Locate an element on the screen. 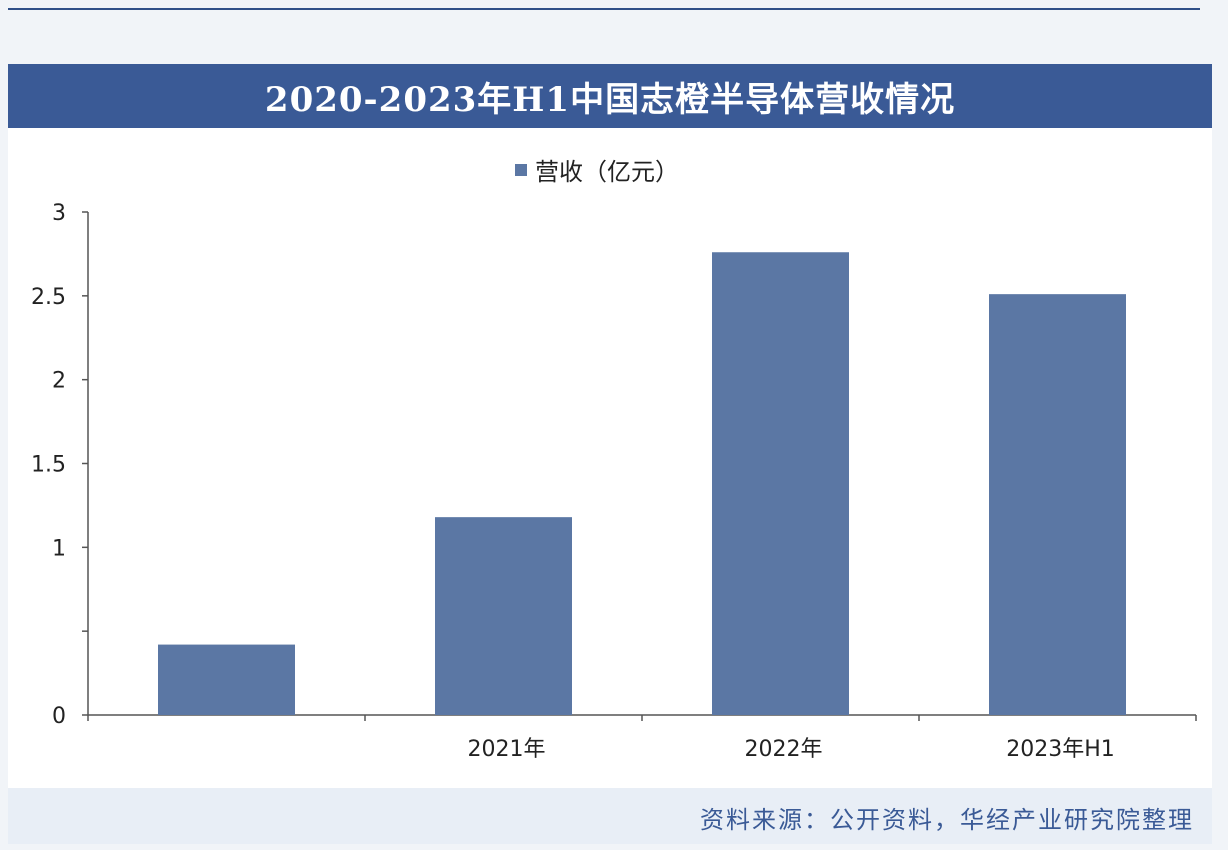  source-bar is located at coordinates (610, 816).